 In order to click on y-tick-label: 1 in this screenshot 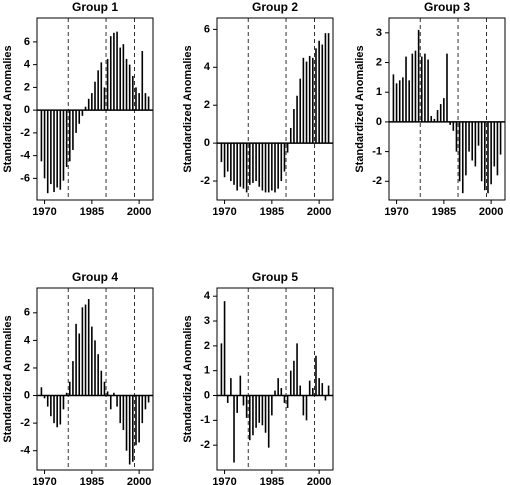, I will do `click(379, 92)`.